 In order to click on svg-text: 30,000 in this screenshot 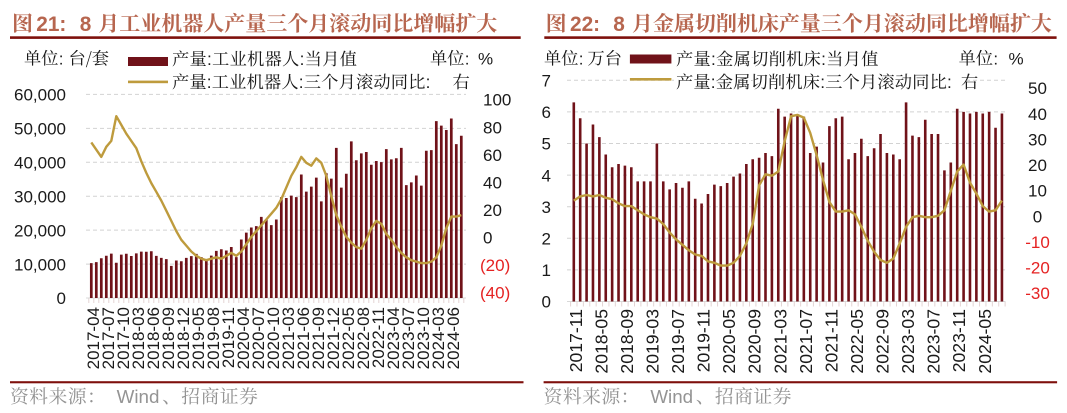, I will do `click(40, 196)`.